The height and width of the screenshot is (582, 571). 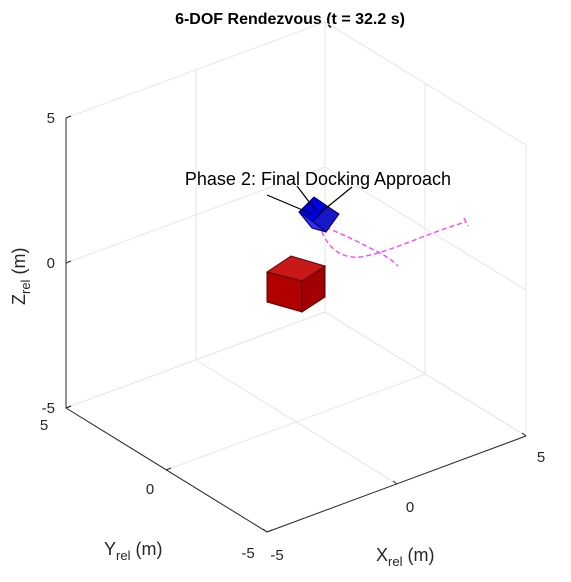 I want to click on z-tick-label: 5, so click(x=51, y=118).